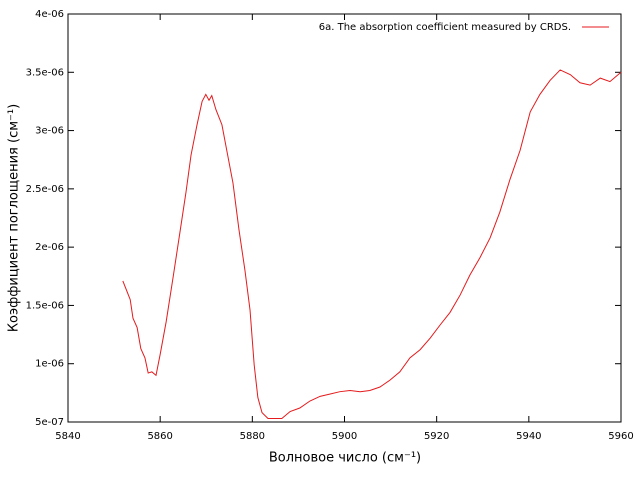 This screenshot has width=640, height=480. I want to click on y-tick-label: 5e-07, so click(49, 422).